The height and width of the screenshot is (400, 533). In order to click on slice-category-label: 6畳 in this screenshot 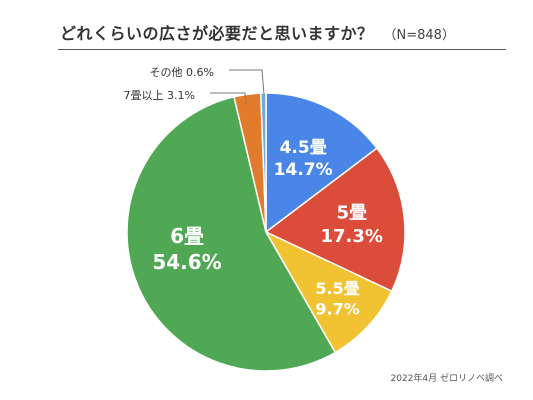, I will do `click(187, 236)`.